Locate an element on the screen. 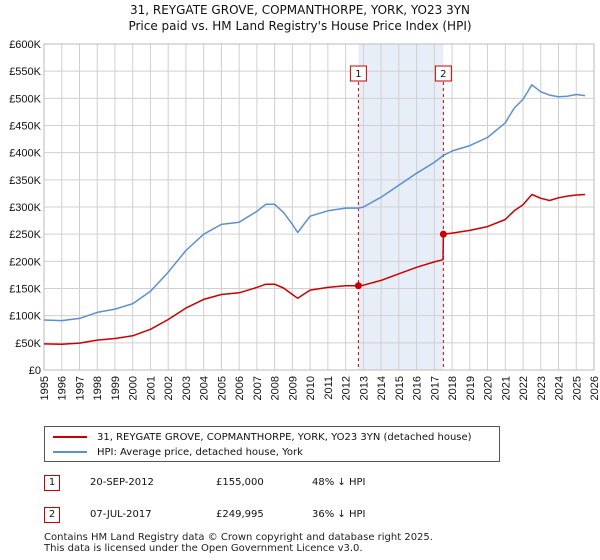  x-tick-label: 2000 is located at coordinates (134, 388).